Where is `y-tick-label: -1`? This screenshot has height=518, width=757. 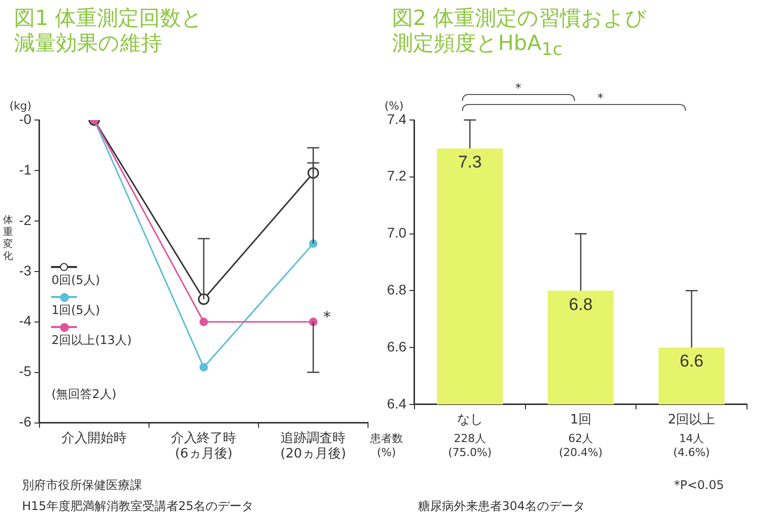
y-tick-label: -1 is located at coordinates (25, 169).